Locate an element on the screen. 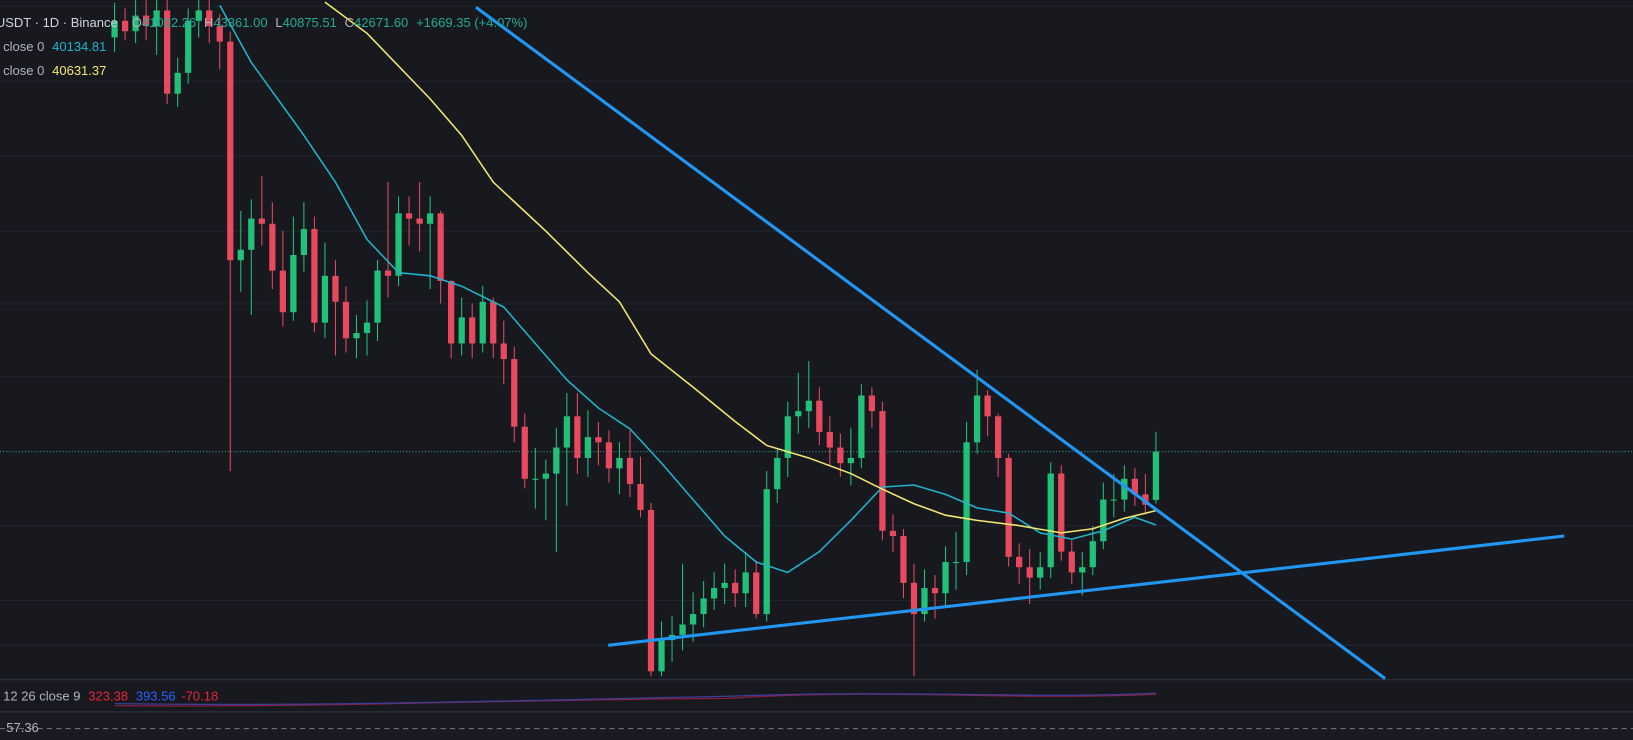 The height and width of the screenshot is (740, 1633). macd-value: 323.38 is located at coordinates (108, 696).